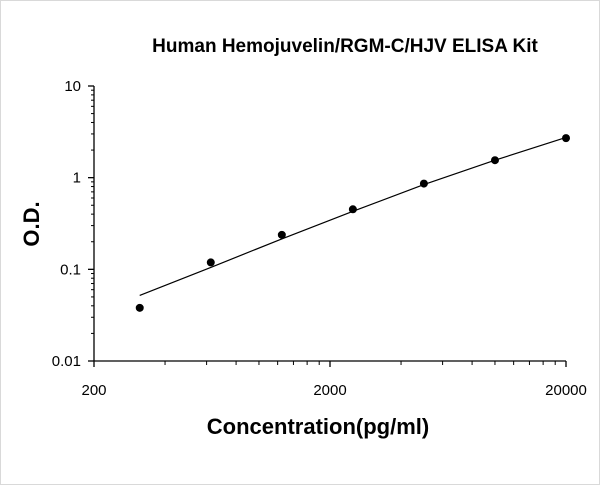 This screenshot has width=600, height=485. Describe the element at coordinates (345, 46) in the screenshot. I see `chart-title: Human Hemojuvelin/RGM-C/HJV ELISA Kit` at that location.